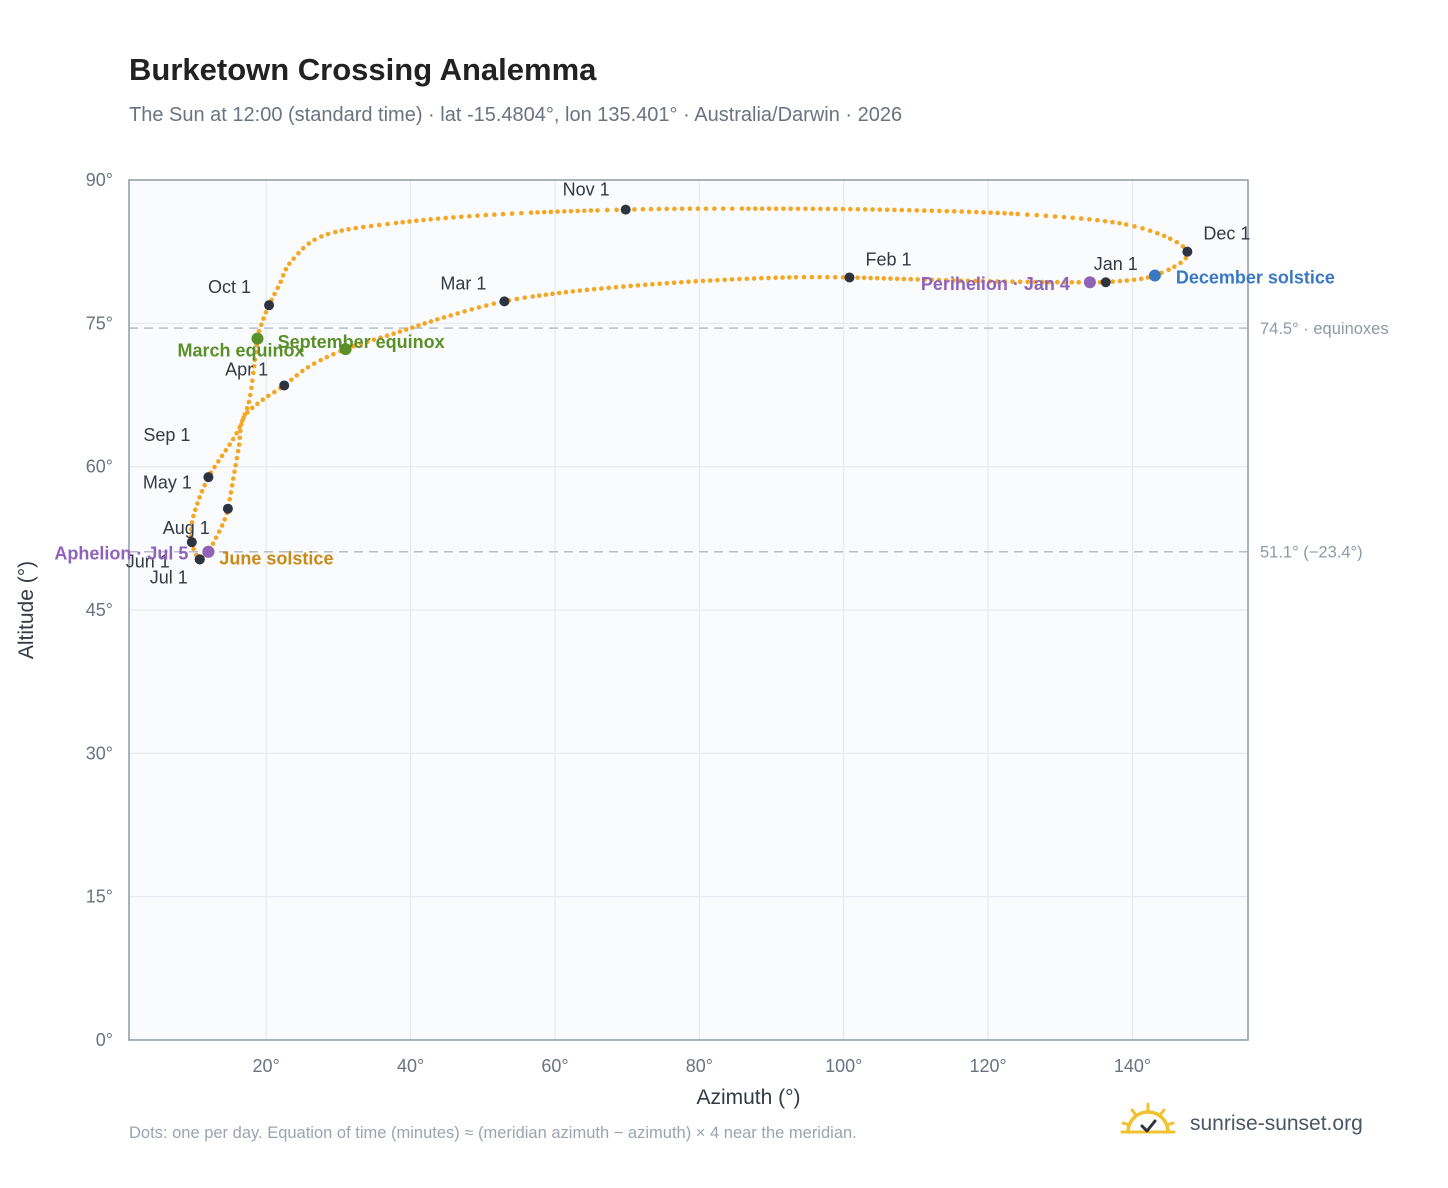 The height and width of the screenshot is (1188, 1448). I want to click on month-marker-label: Jun 1, so click(148, 561).